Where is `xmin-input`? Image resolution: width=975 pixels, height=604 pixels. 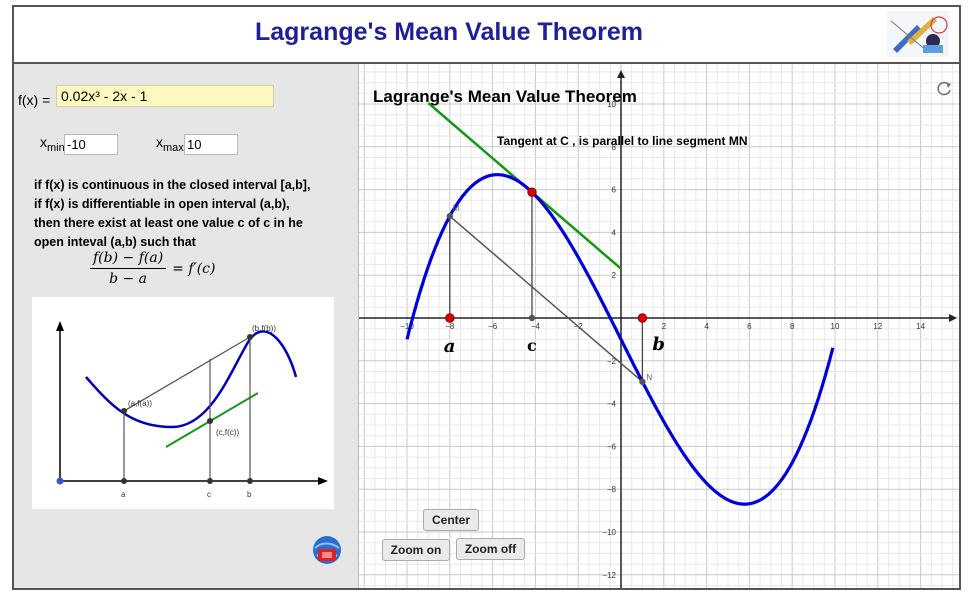 xmin-input is located at coordinates (91, 144).